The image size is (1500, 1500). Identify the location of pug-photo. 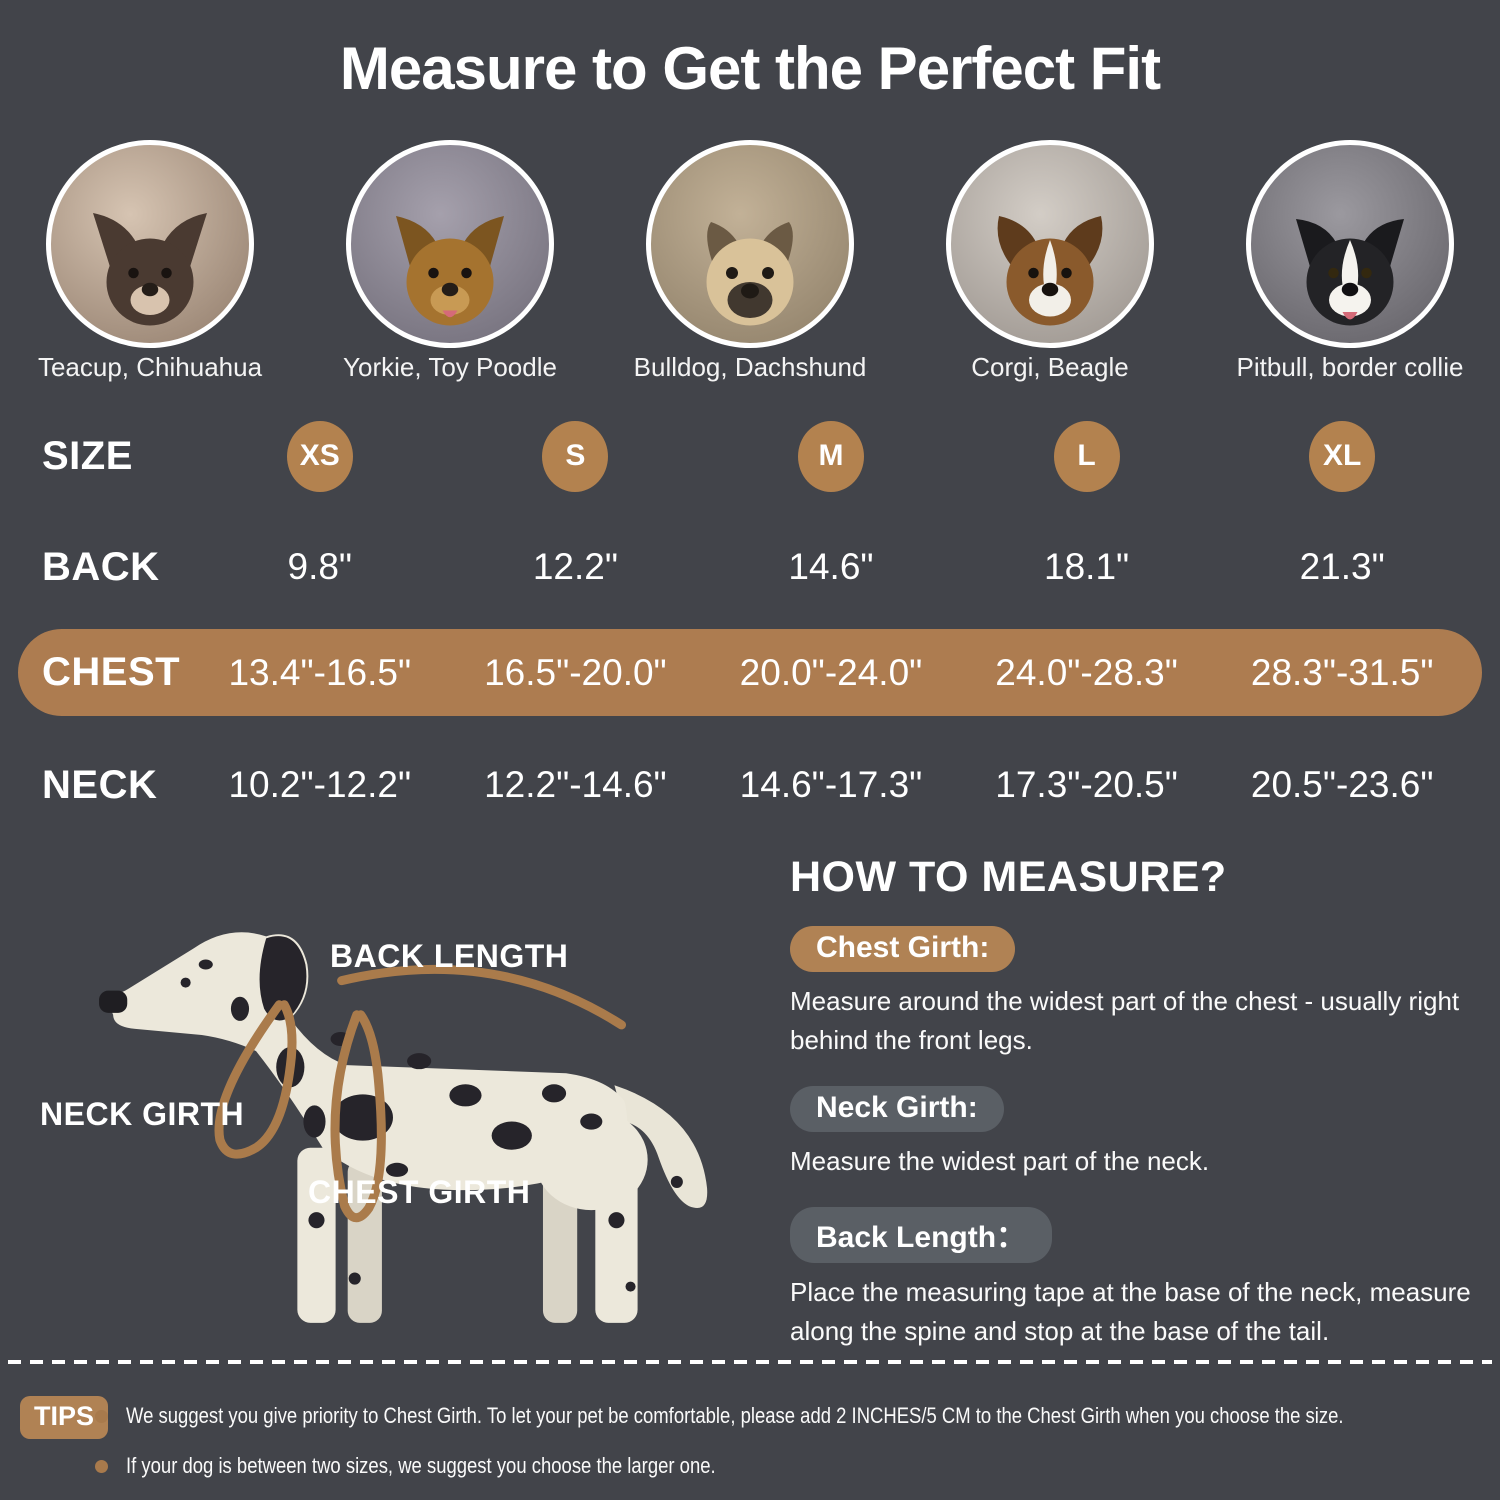
(750, 244).